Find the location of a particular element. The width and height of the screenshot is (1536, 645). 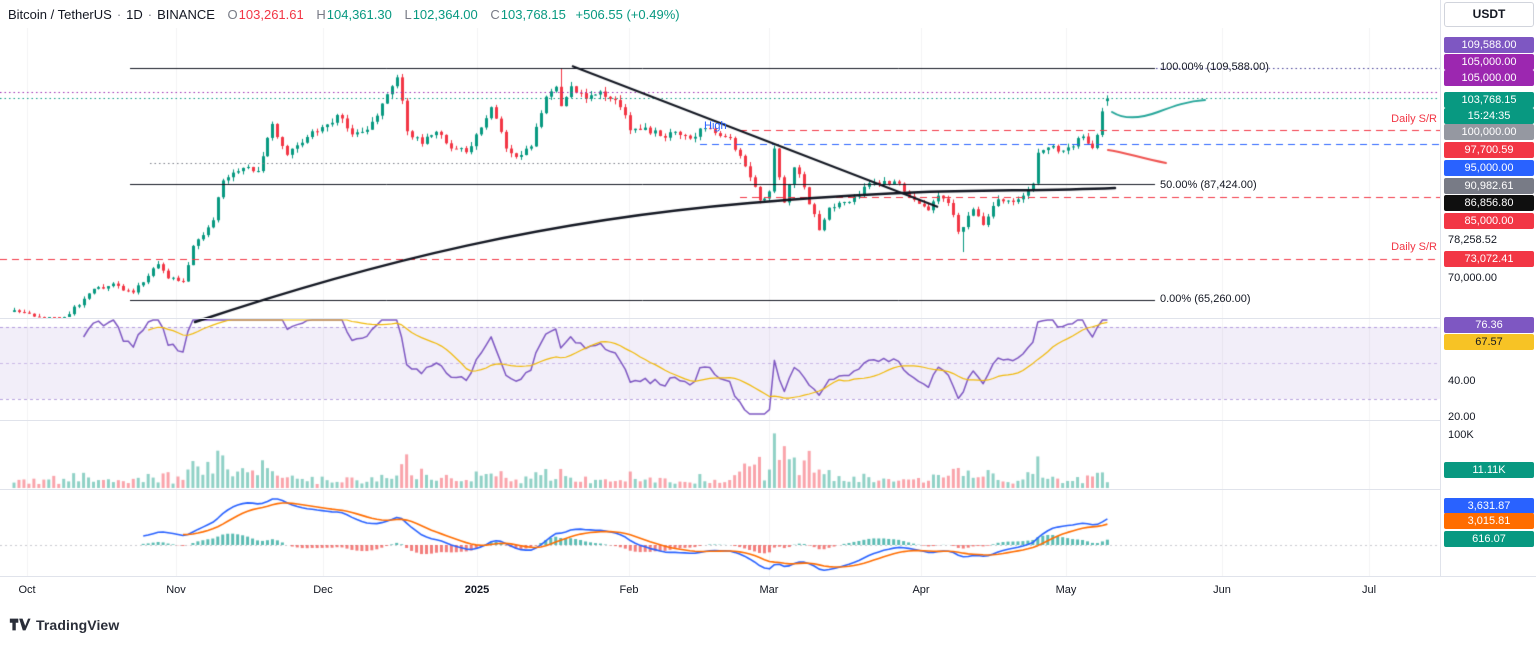

level-86856: 86,856.80 is located at coordinates (1489, 203).